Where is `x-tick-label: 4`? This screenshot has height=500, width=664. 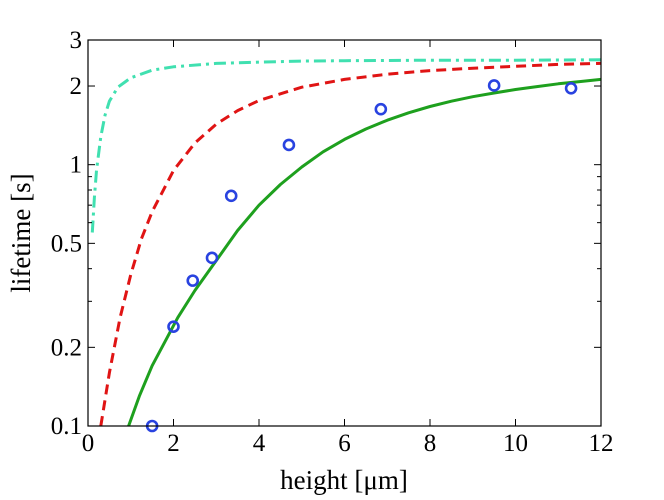
x-tick-label: 4 is located at coordinates (259, 443).